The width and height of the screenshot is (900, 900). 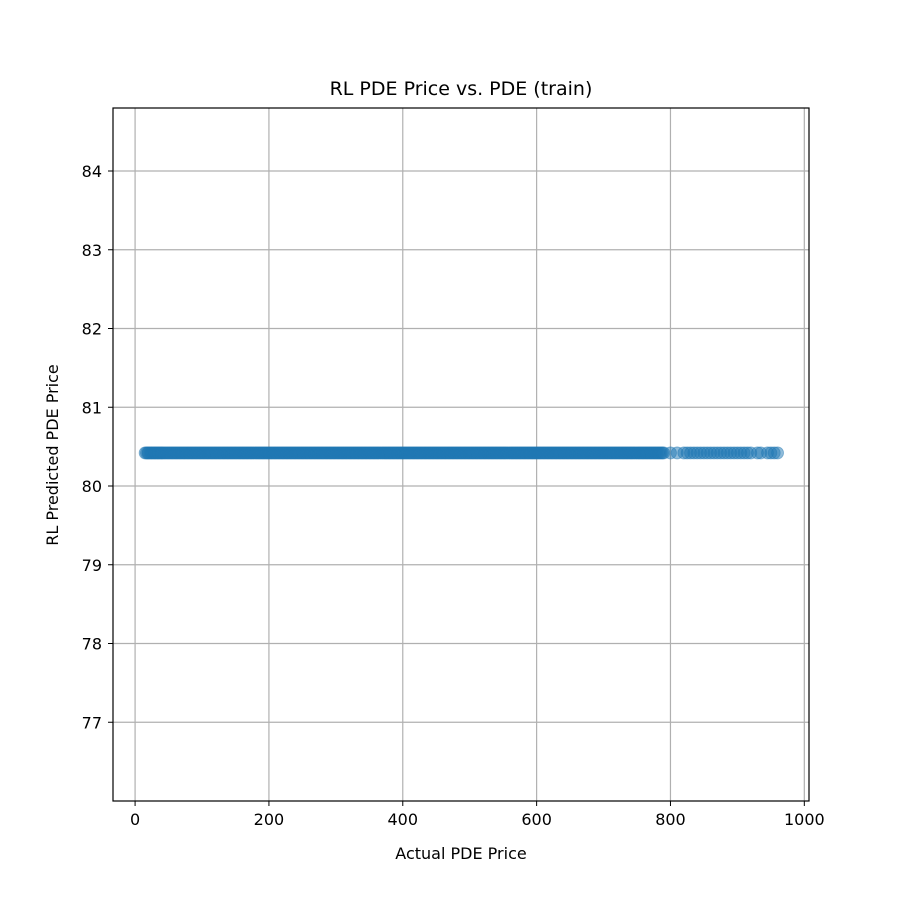 What do you see at coordinates (777, 453) in the screenshot?
I see `scatter-point` at bounding box center [777, 453].